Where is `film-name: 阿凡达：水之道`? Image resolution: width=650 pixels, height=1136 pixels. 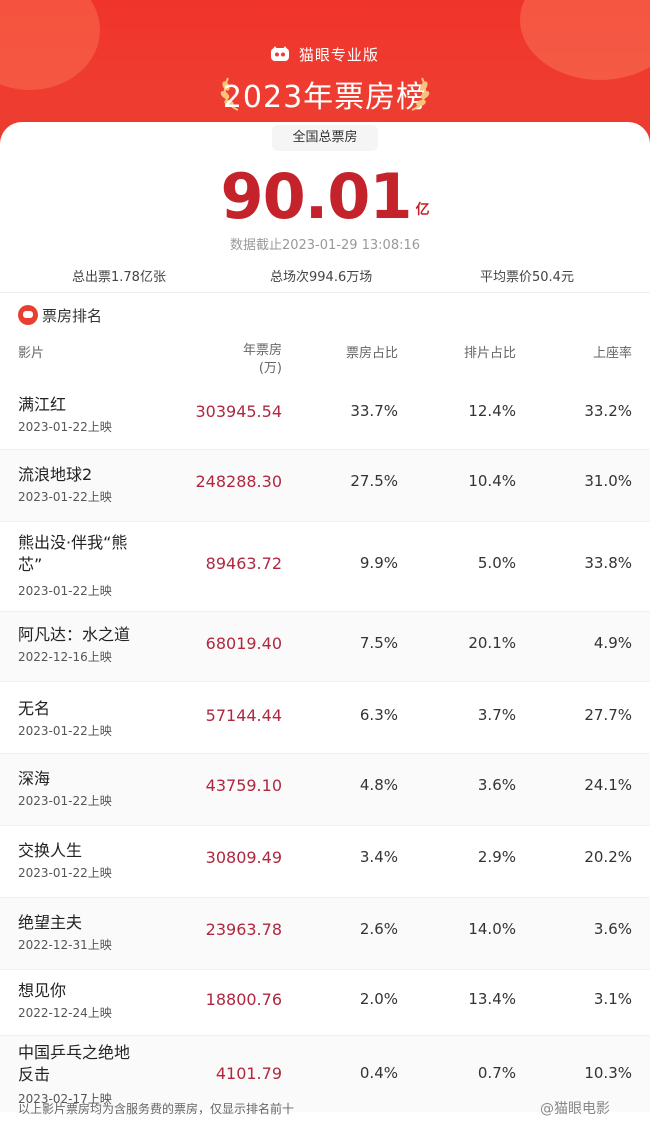 film-name: 阿凡达：水之道 is located at coordinates (74, 634).